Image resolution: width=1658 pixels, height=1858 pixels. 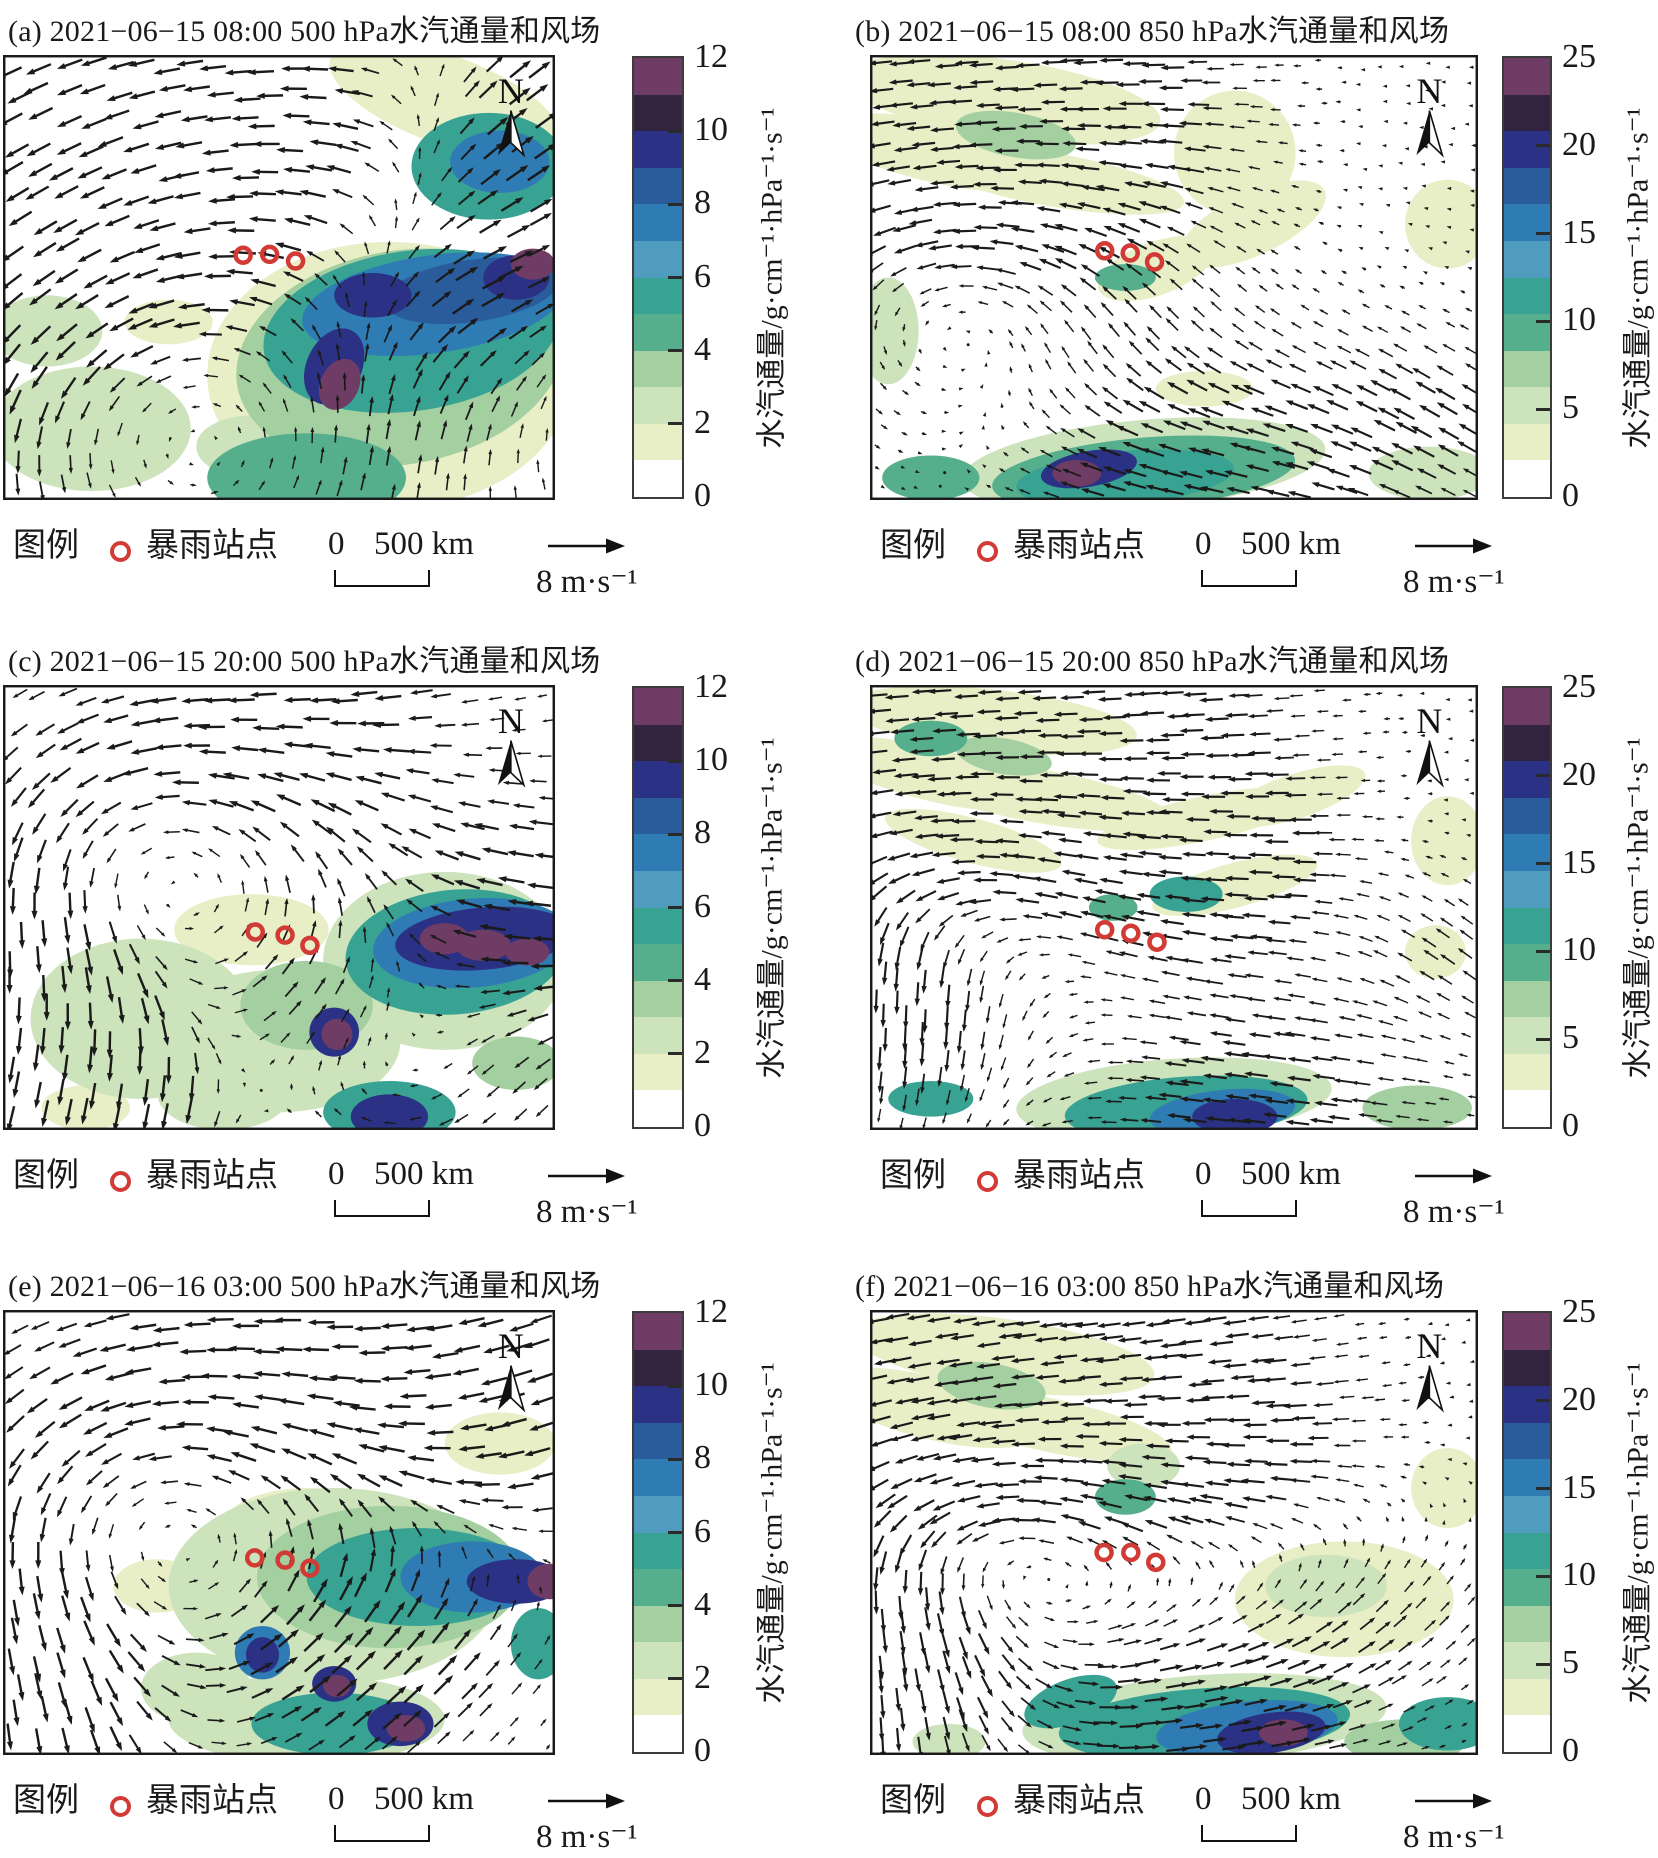 I want to click on colorbar-a, so click(x=658, y=277).